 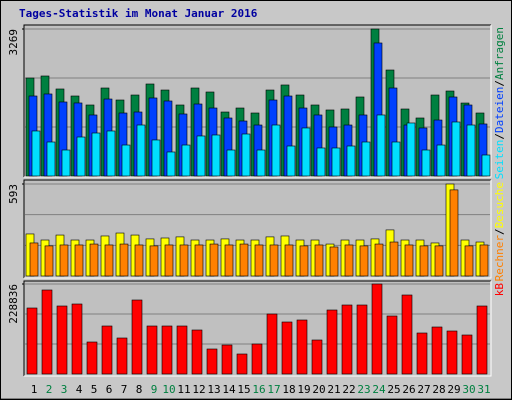 I want to click on legend: Seiten/Dateien/Anfragen, so click(x=499, y=103).